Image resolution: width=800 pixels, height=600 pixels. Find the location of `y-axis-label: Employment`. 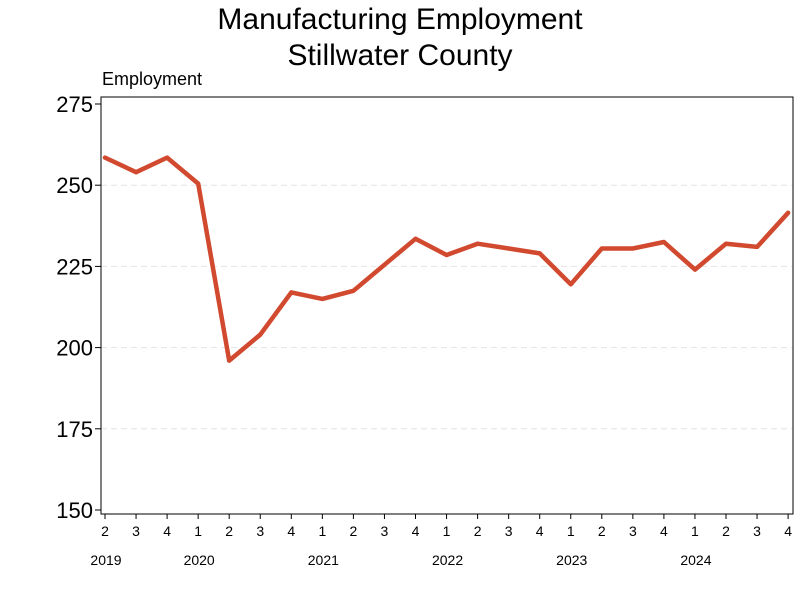

y-axis-label: Employment is located at coordinates (152, 79).